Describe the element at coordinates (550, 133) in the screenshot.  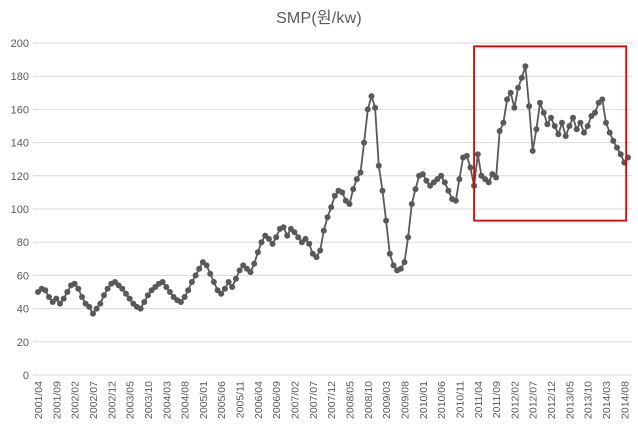
I see `highlight-box` at that location.